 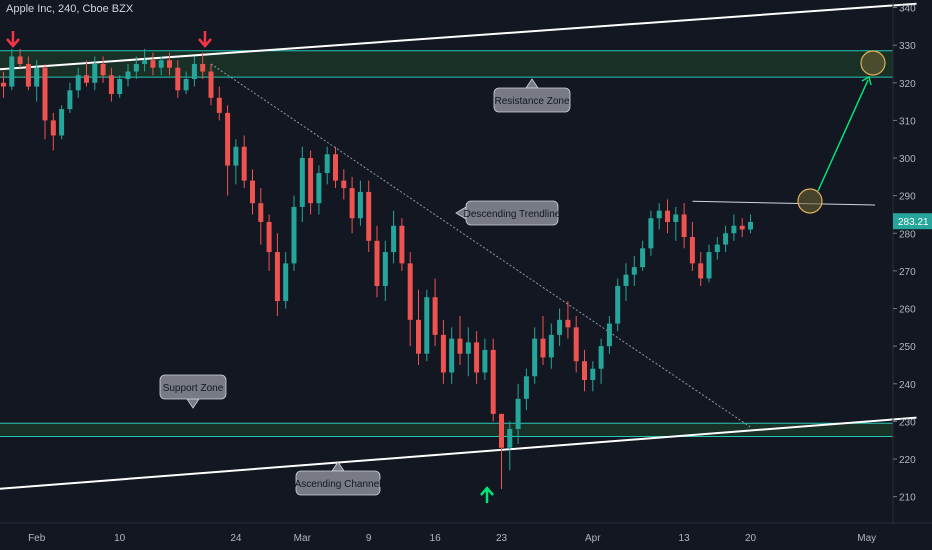 What do you see at coordinates (436, 538) in the screenshot?
I see `time-tick-label: 16` at bounding box center [436, 538].